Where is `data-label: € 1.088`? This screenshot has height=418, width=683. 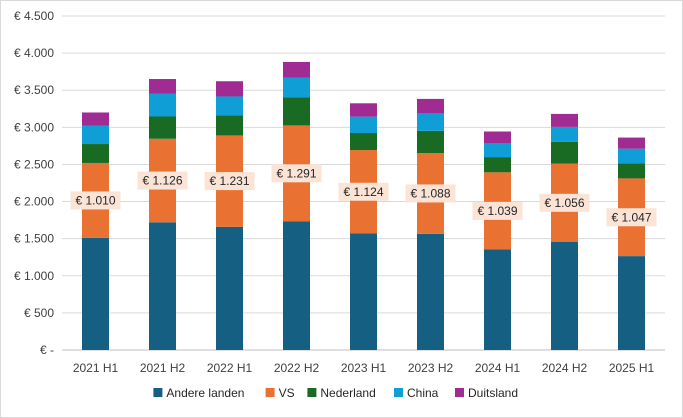 data-label: € 1.088 is located at coordinates (430, 193).